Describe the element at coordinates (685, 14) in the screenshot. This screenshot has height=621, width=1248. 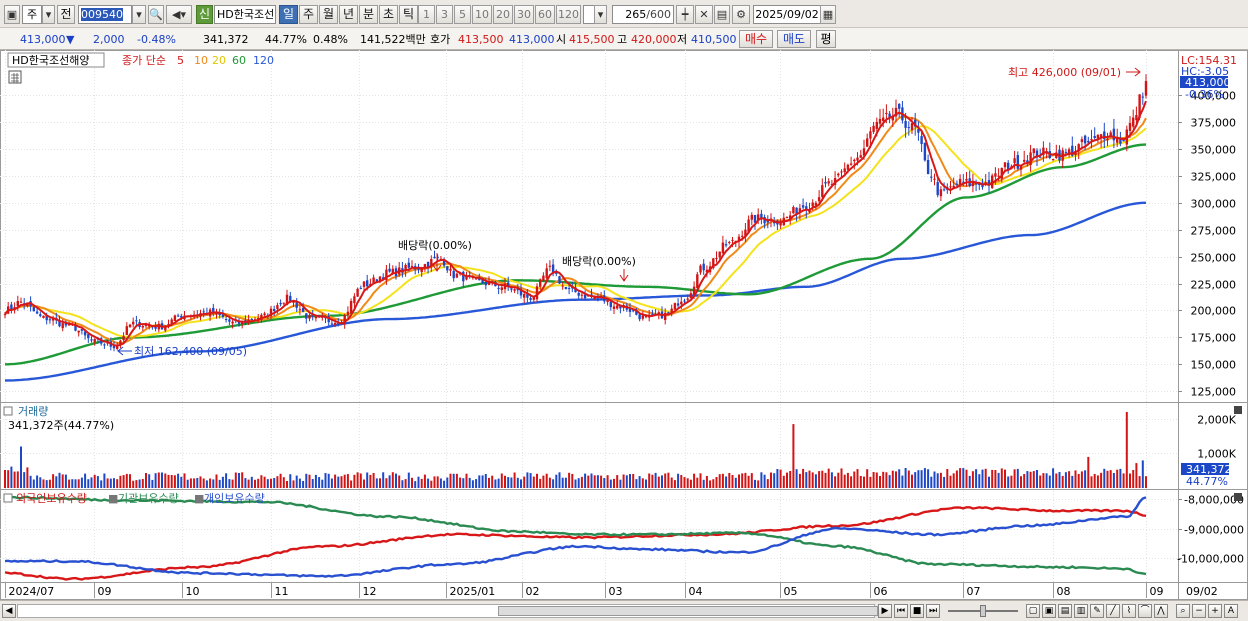
I see `candle-type-icon: ┿` at that location.